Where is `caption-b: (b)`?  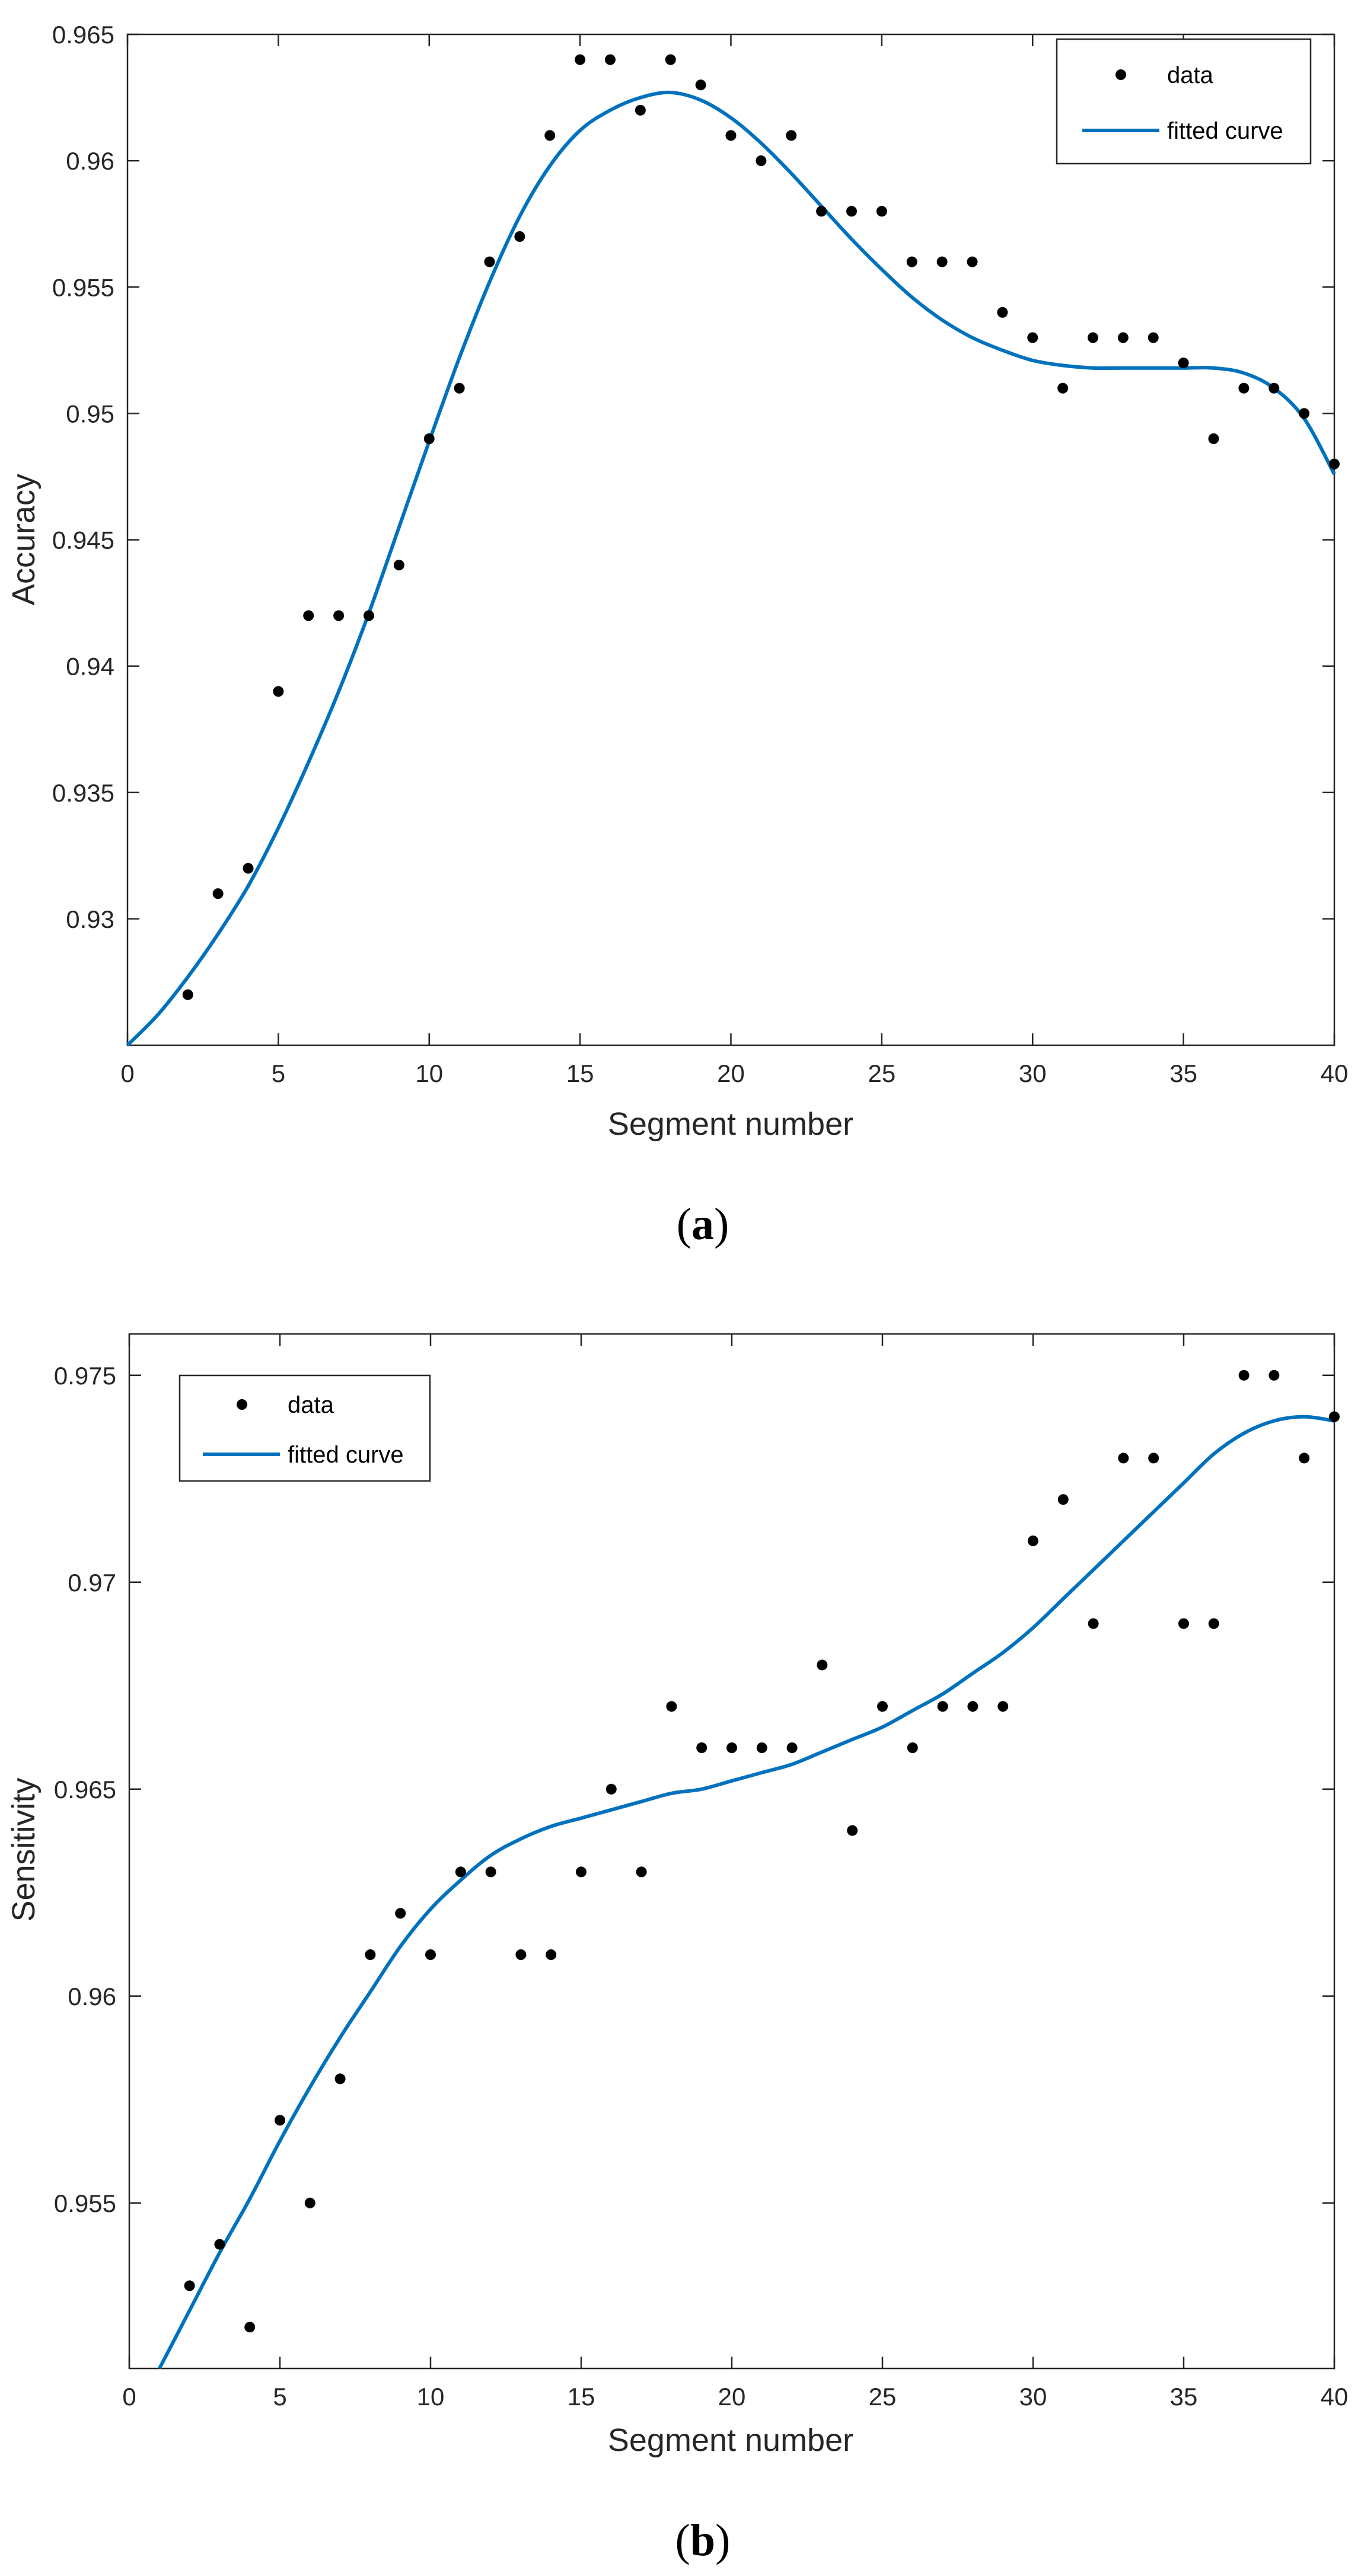 caption-b: (b) is located at coordinates (703, 2540).